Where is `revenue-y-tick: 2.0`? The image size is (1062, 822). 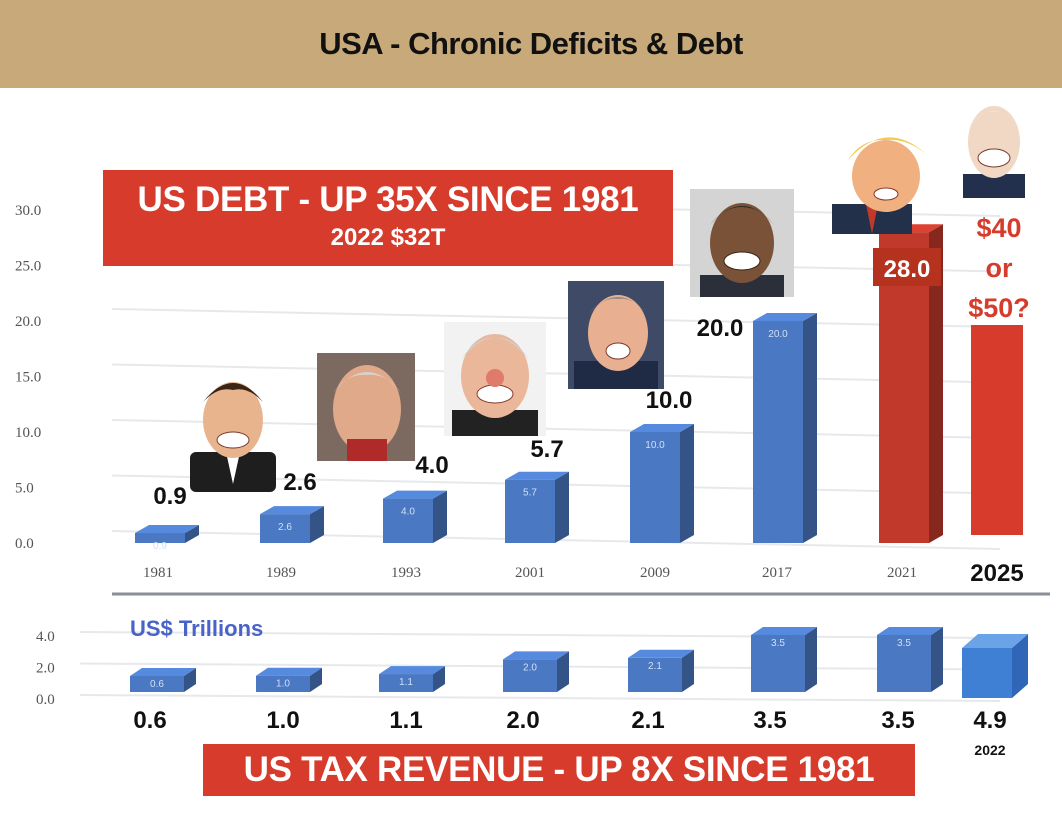 revenue-y-tick: 2.0 is located at coordinates (45, 669).